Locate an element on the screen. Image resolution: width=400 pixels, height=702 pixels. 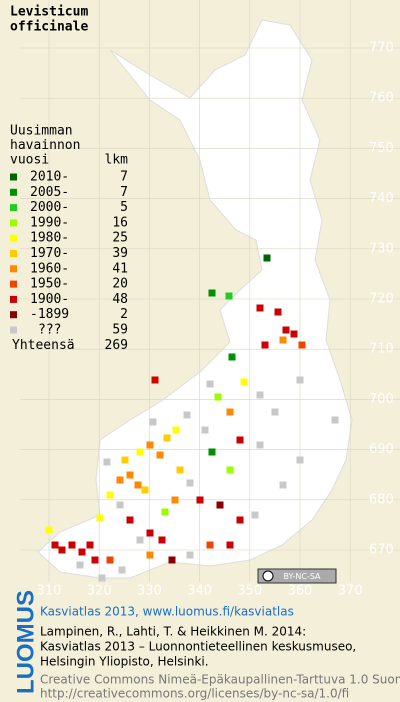
legend-label: 2005- is located at coordinates (49, 192).